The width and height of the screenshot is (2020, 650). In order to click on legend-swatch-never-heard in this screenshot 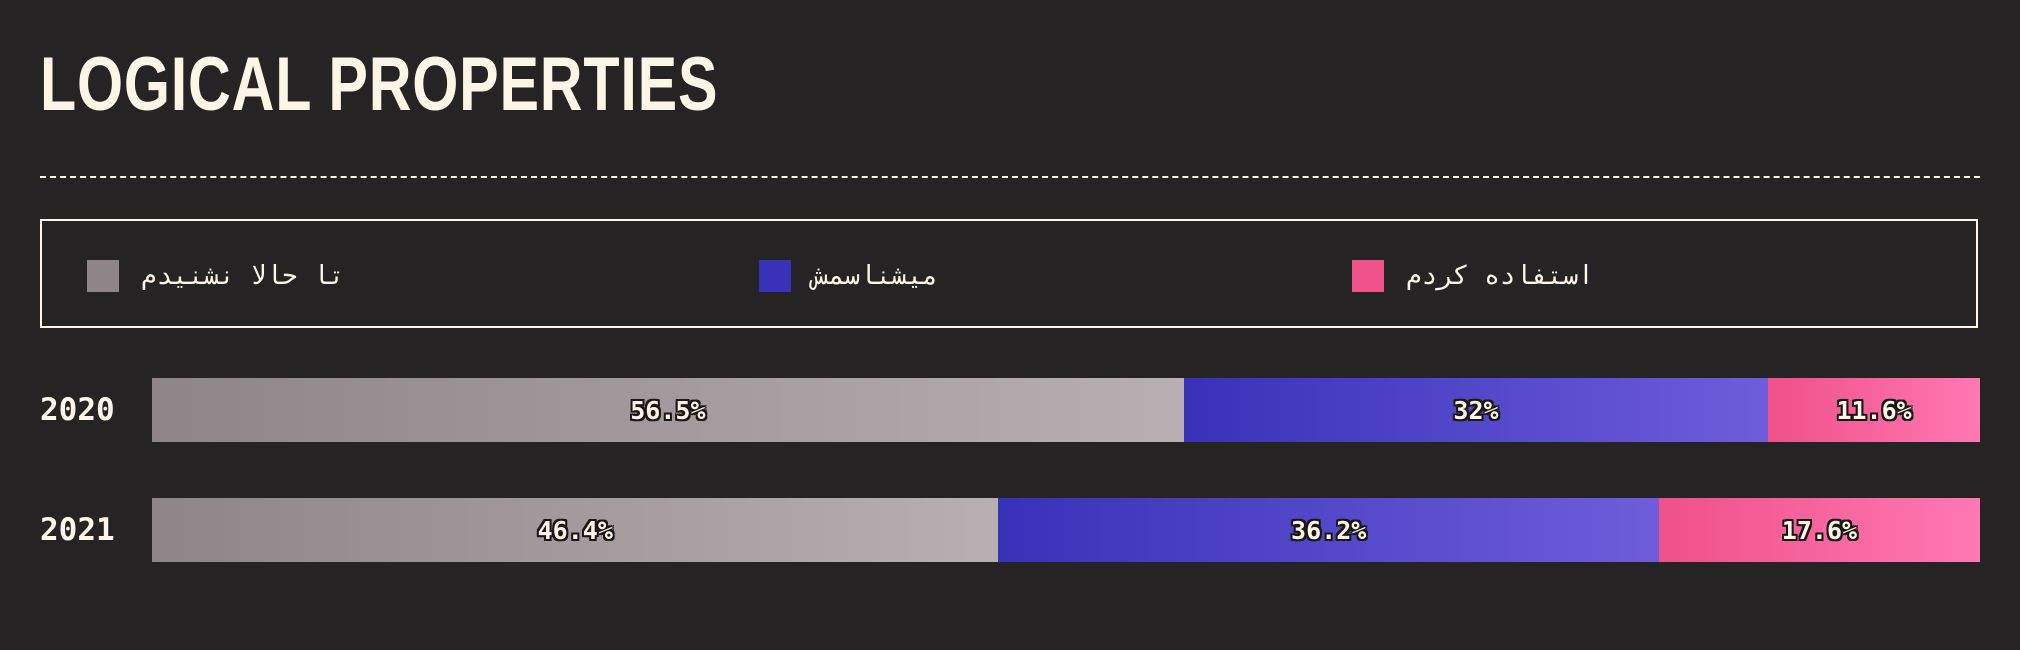, I will do `click(103, 275)`.